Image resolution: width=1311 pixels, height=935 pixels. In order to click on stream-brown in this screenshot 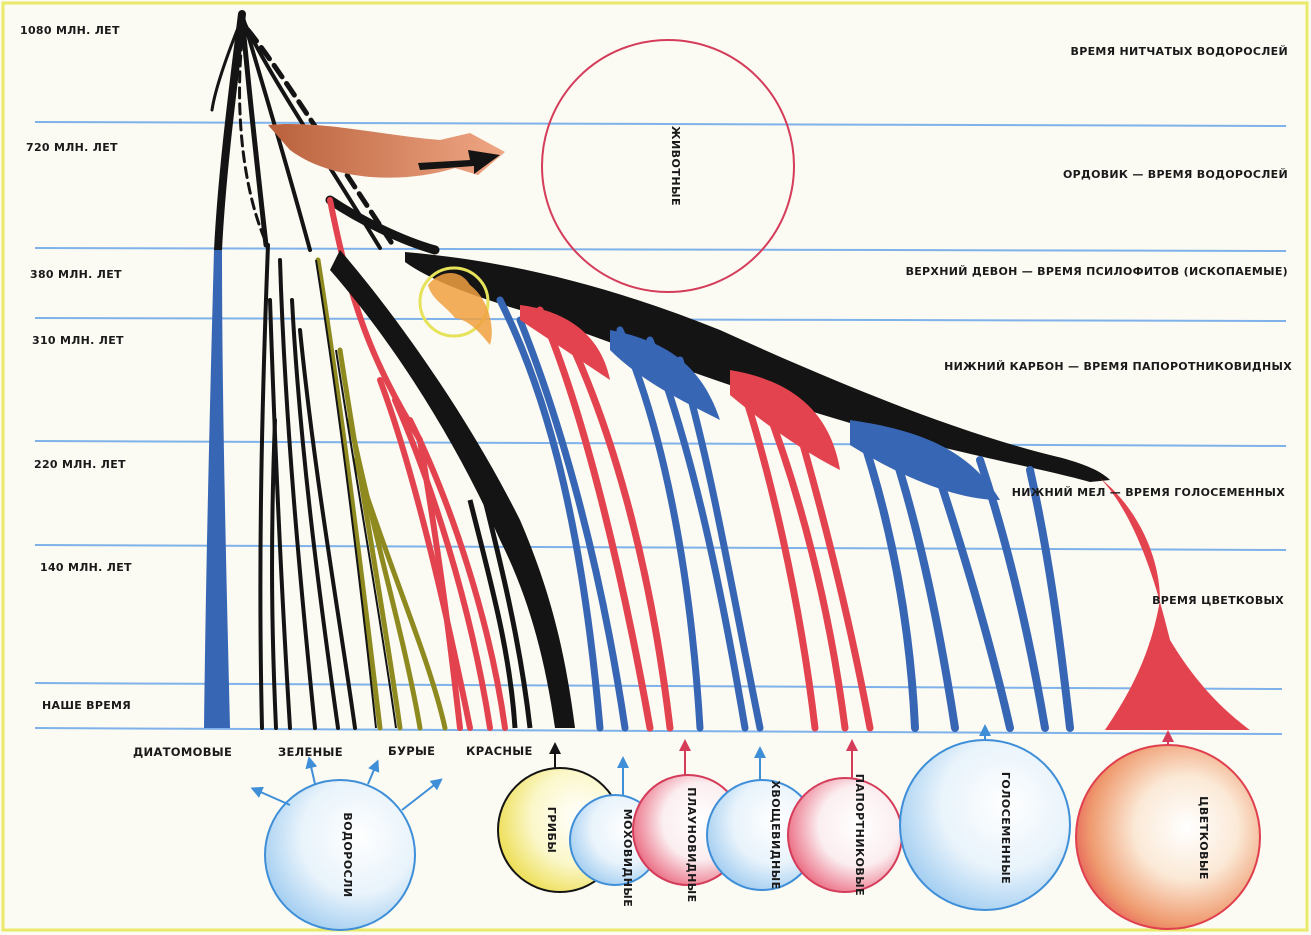, I will do `click(381, 494)`.